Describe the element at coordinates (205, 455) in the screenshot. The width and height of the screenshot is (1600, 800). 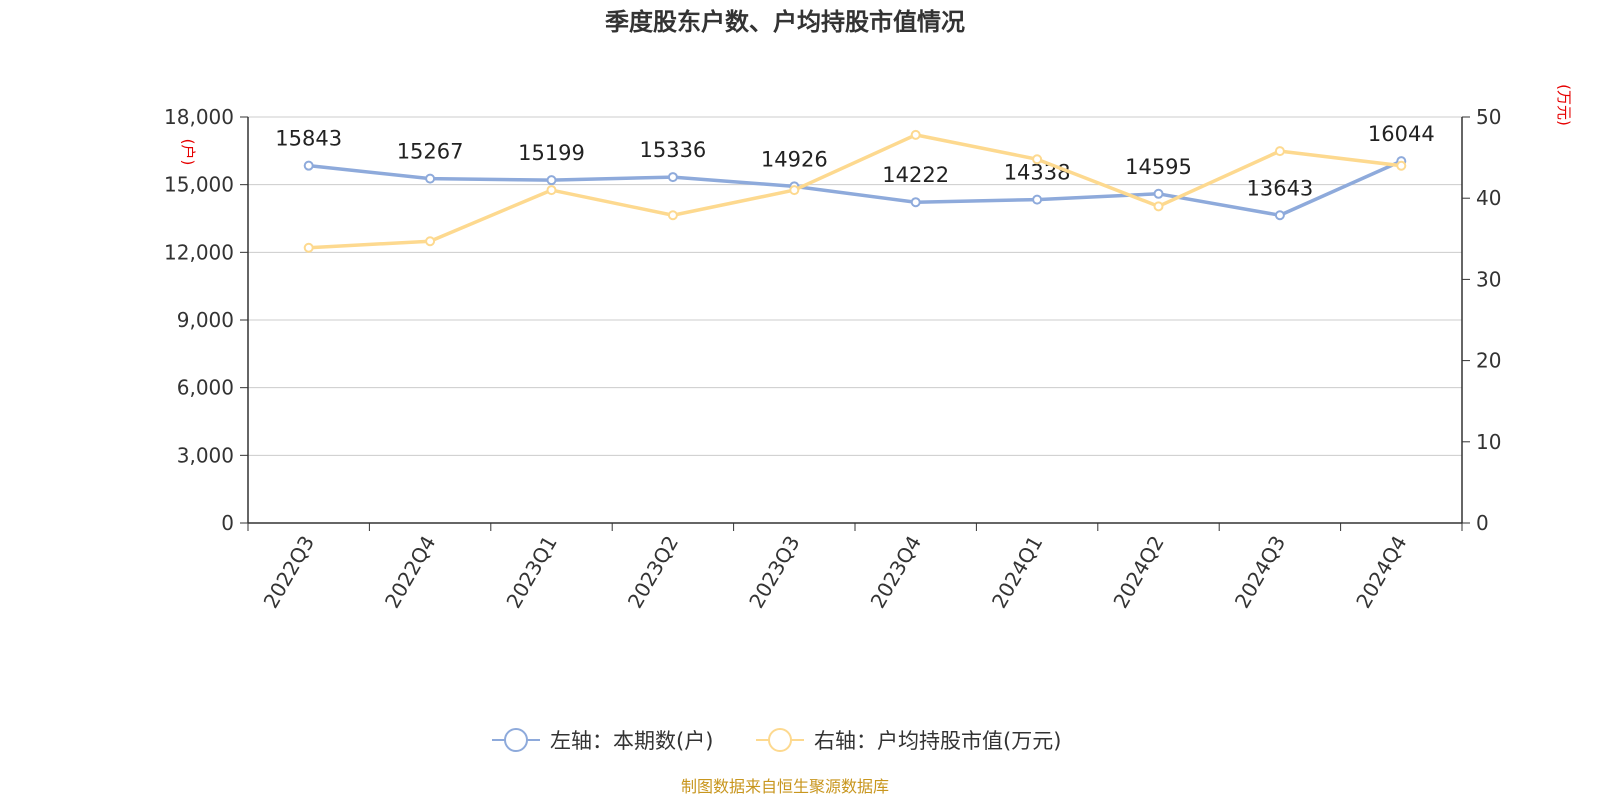
I see `left-axis-tick-label: 3,000` at that location.